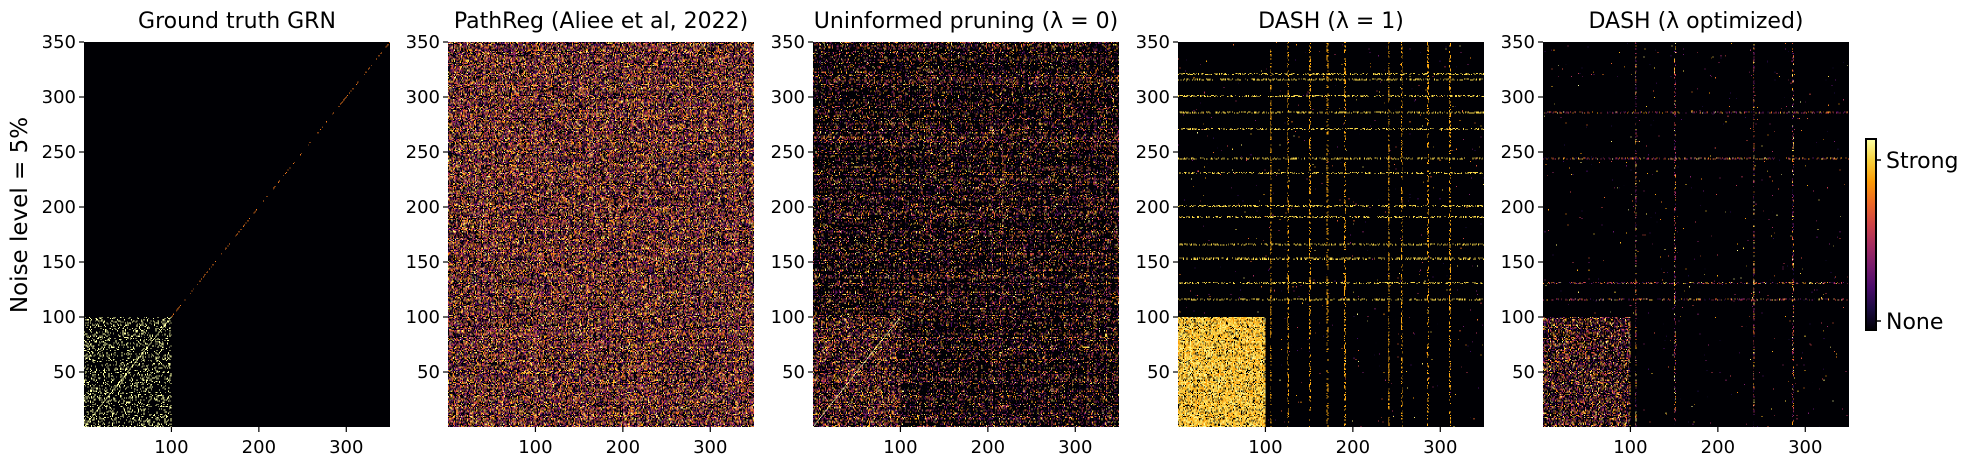  I want to click on panel-title: Ground truth GRN, so click(237, 21).